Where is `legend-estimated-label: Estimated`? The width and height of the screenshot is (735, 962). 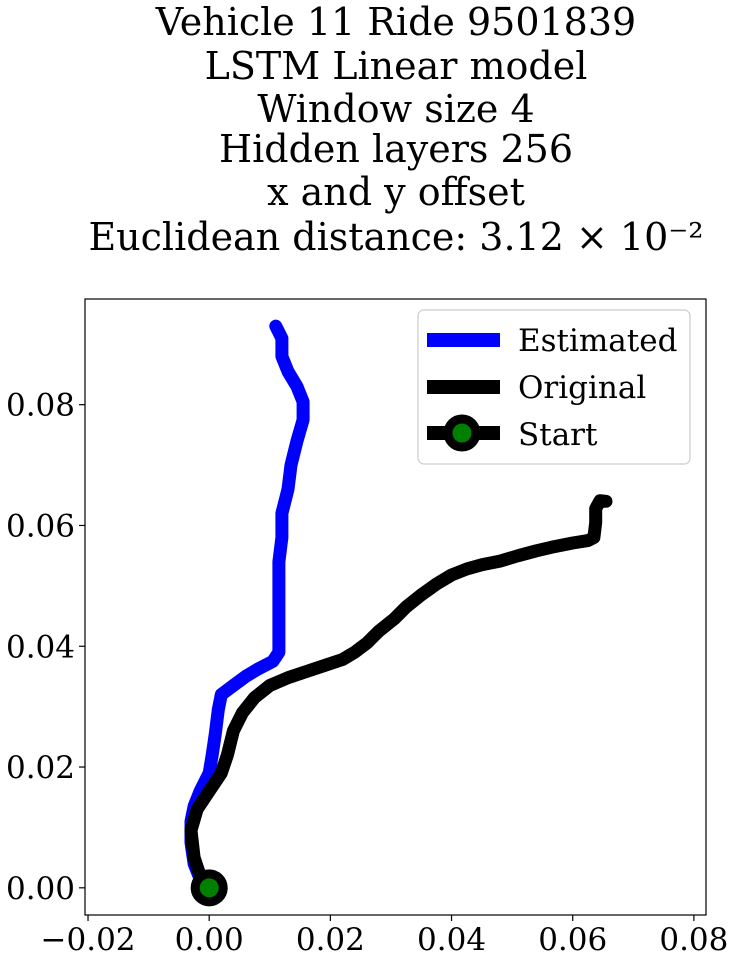 legend-estimated-label: Estimated is located at coordinates (597, 341).